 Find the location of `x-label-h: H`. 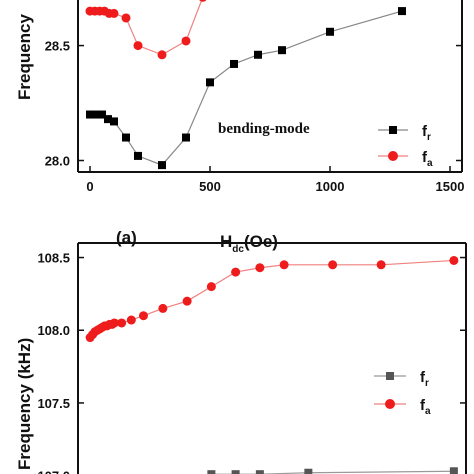

x-label-h: H is located at coordinates (226, 241).